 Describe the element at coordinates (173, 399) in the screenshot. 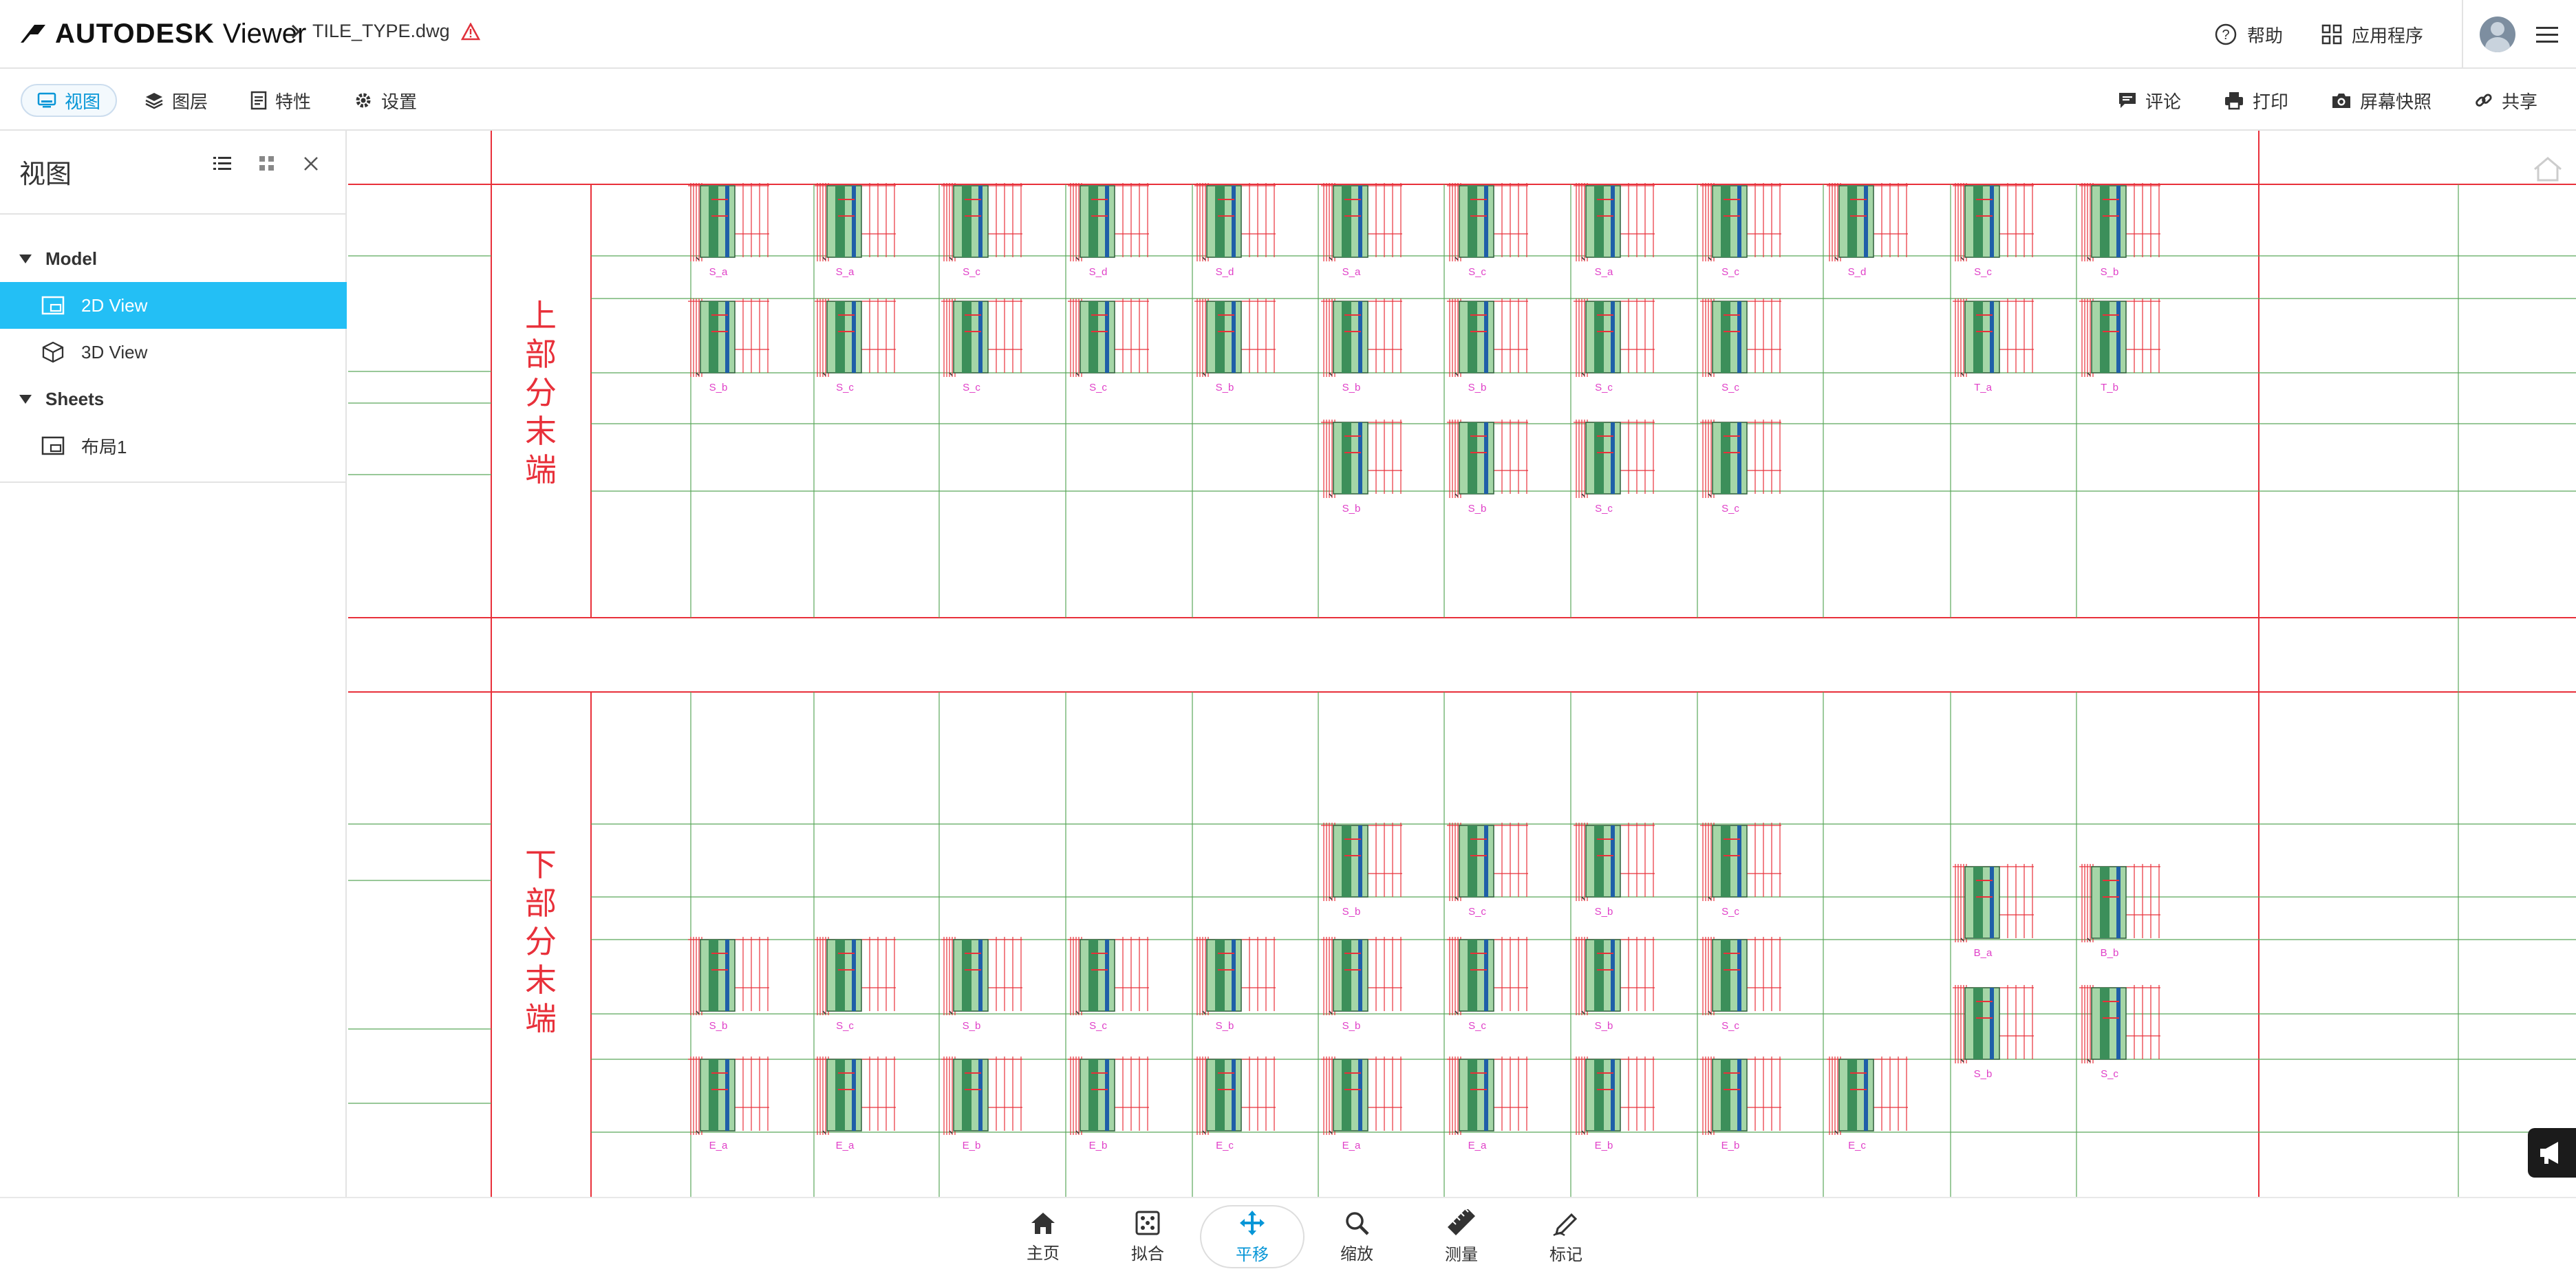

I see `tree-group-sheets: Sheets` at that location.